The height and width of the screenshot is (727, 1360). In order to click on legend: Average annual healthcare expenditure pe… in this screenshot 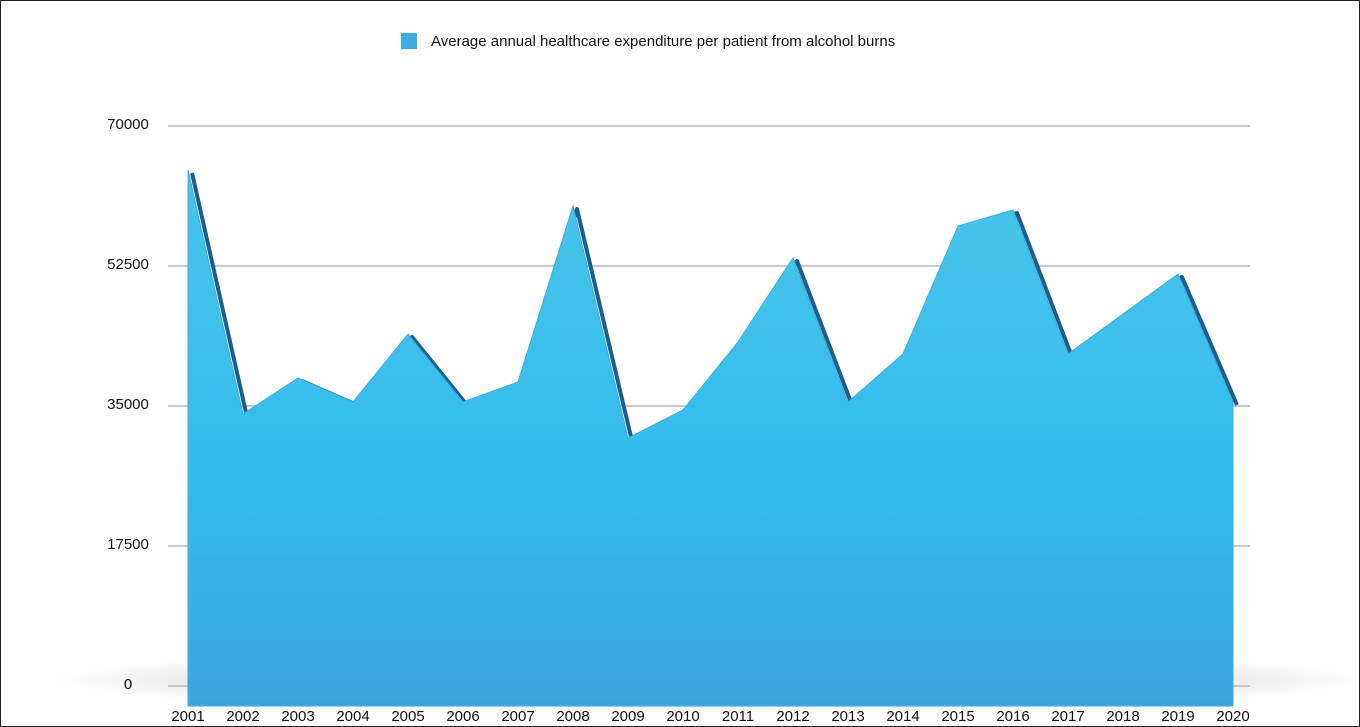, I will do `click(648, 41)`.